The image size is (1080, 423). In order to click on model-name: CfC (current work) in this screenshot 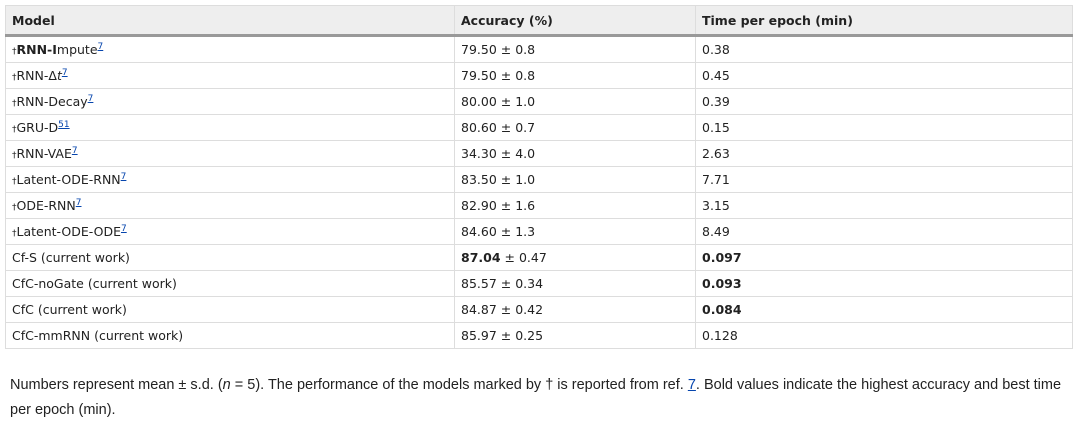, I will do `click(69, 309)`.